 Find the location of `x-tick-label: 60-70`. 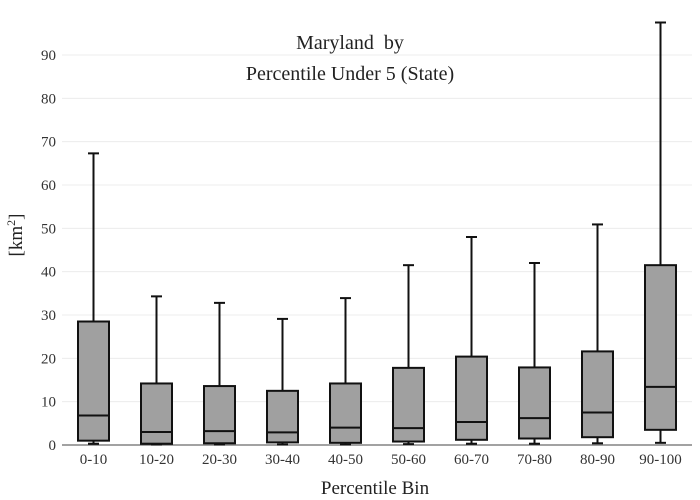

x-tick-label: 60-70 is located at coordinates (471, 460).